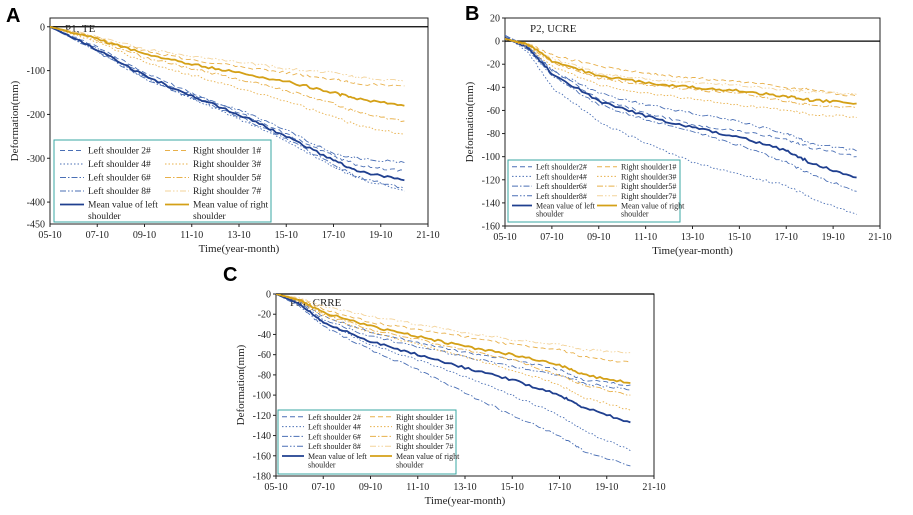 The width and height of the screenshot is (913, 515). Describe the element at coordinates (493, 88) in the screenshot. I see `y-tick-label: -40` at that location.